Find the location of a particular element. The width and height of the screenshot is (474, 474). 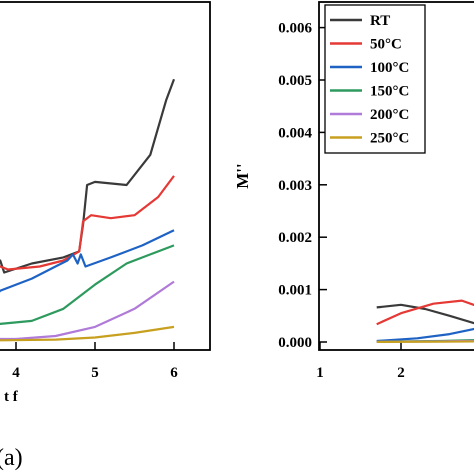

left-series-150c is located at coordinates (87, 285).